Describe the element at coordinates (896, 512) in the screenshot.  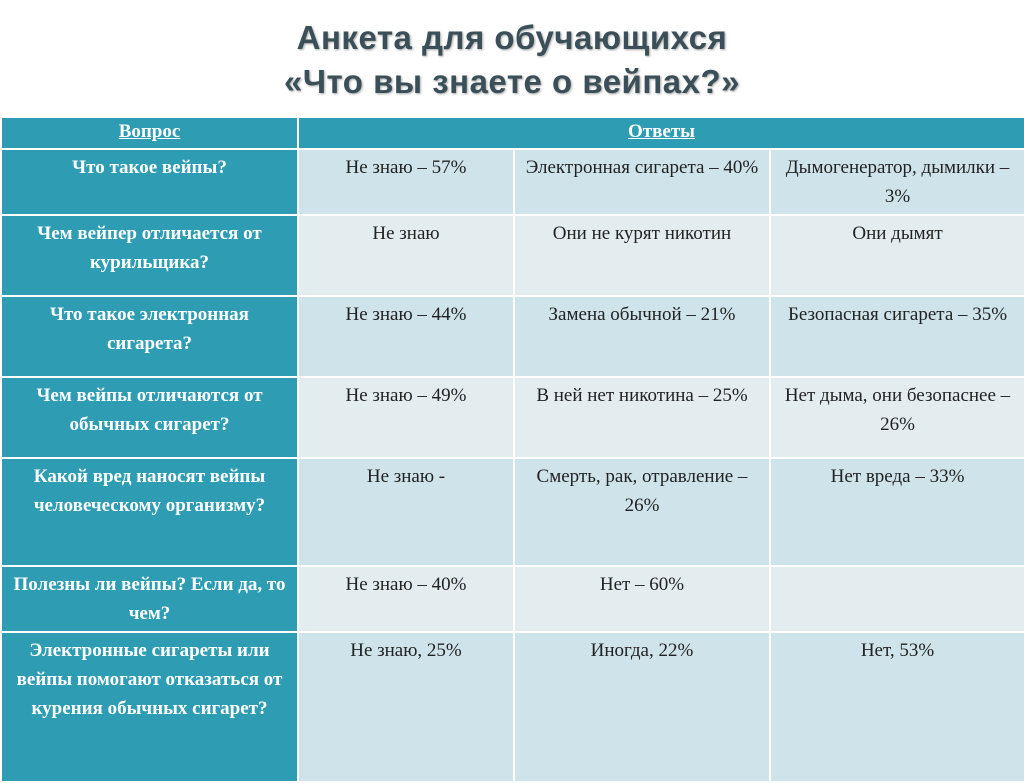
I see `answer-cell: Нет вреда – 33%` at that location.